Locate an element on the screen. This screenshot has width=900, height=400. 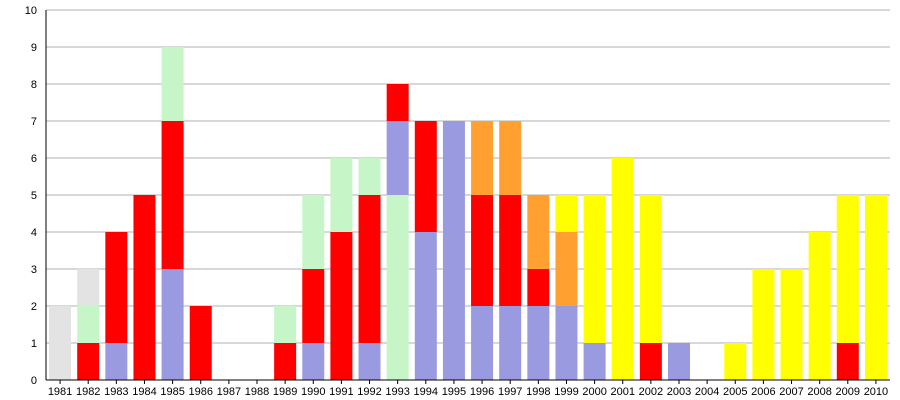
x-tick-label: 2010 is located at coordinates (876, 392).